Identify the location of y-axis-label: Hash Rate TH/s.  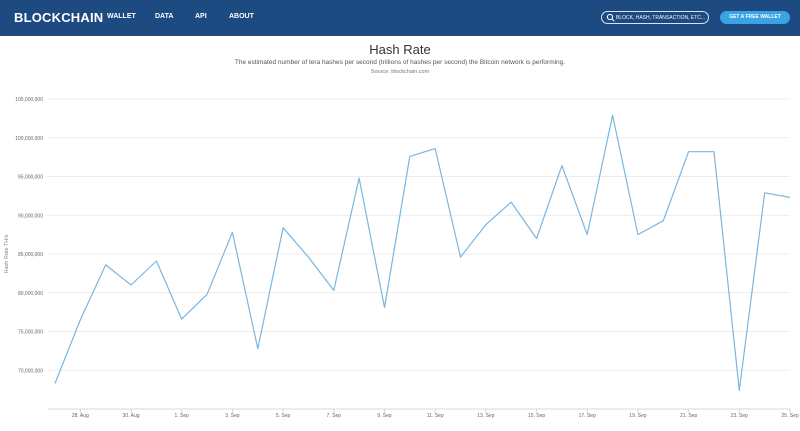
(7, 253).